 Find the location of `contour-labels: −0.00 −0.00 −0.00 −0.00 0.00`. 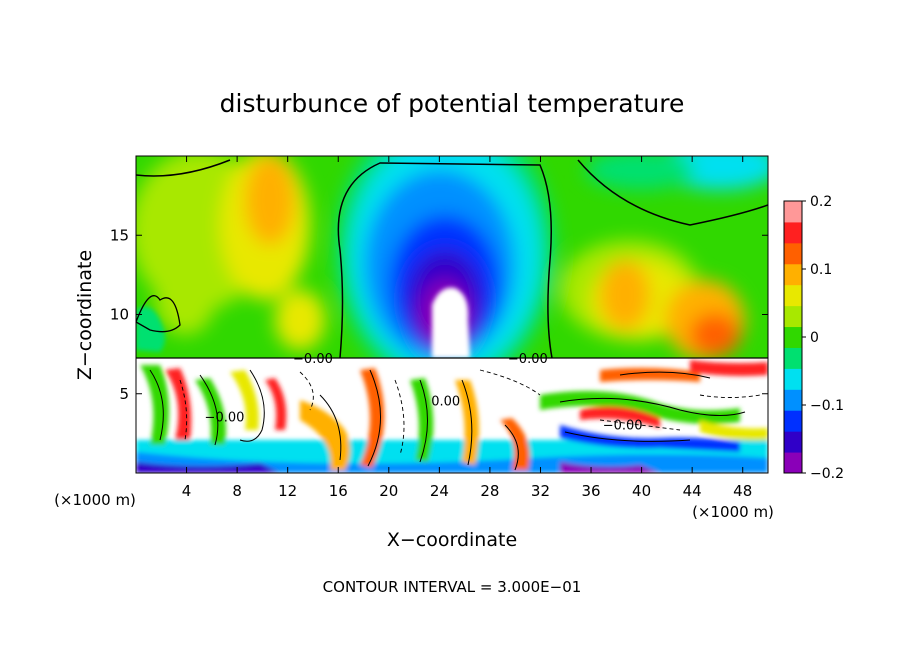

contour-labels: −0.00 −0.00 −0.00 −0.00 0.00 is located at coordinates (424, 393).